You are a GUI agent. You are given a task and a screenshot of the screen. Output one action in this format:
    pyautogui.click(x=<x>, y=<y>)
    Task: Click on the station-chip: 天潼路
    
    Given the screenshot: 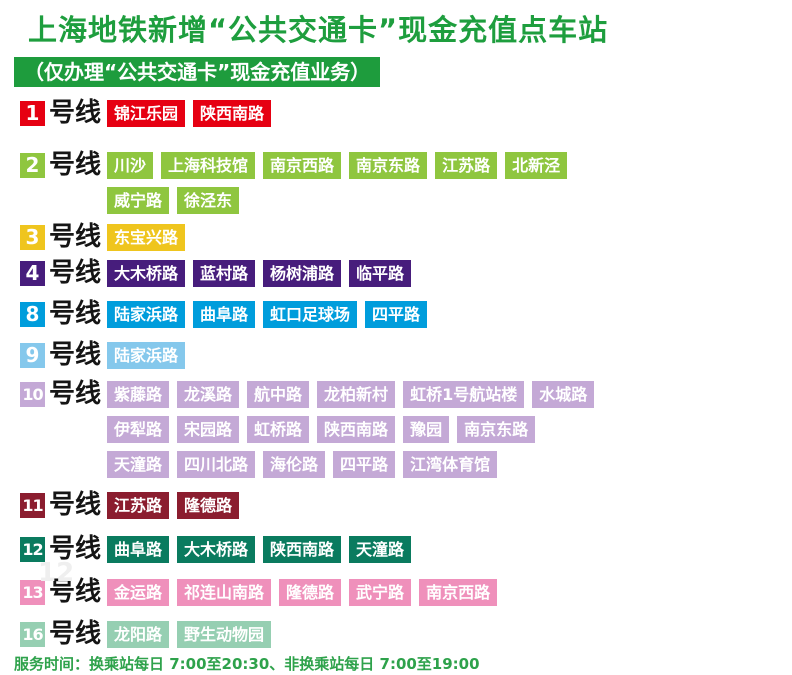 What is the action you would take?
    pyautogui.click(x=138, y=464)
    